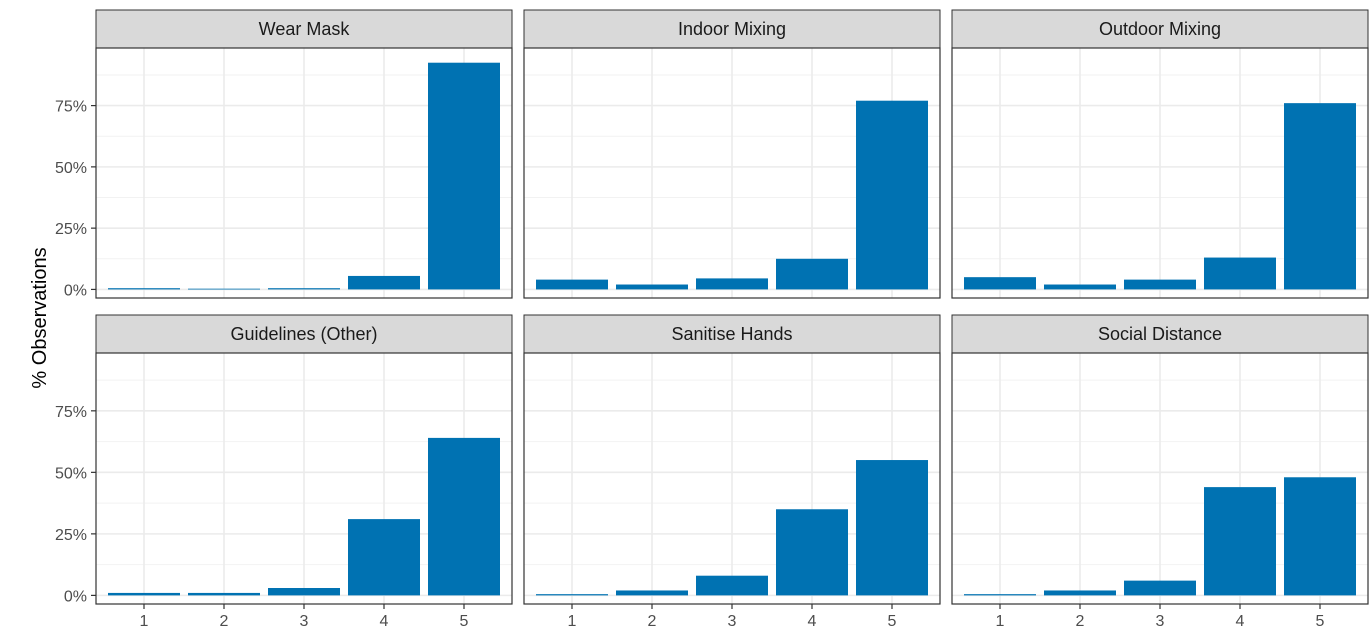 This screenshot has width=1371, height=634. Describe the element at coordinates (40, 317) in the screenshot. I see `y-axis-title: % Observations` at that location.